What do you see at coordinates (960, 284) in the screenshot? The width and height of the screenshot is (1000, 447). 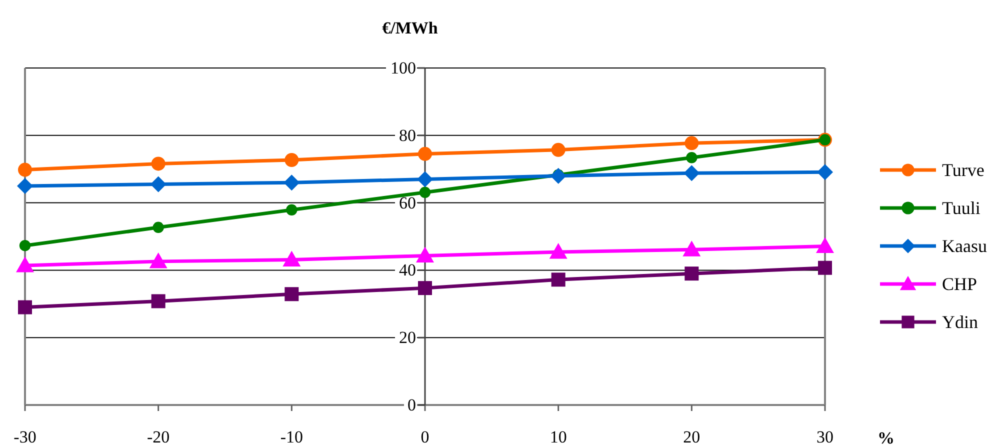 I see `legend-label: CHP` at bounding box center [960, 284].